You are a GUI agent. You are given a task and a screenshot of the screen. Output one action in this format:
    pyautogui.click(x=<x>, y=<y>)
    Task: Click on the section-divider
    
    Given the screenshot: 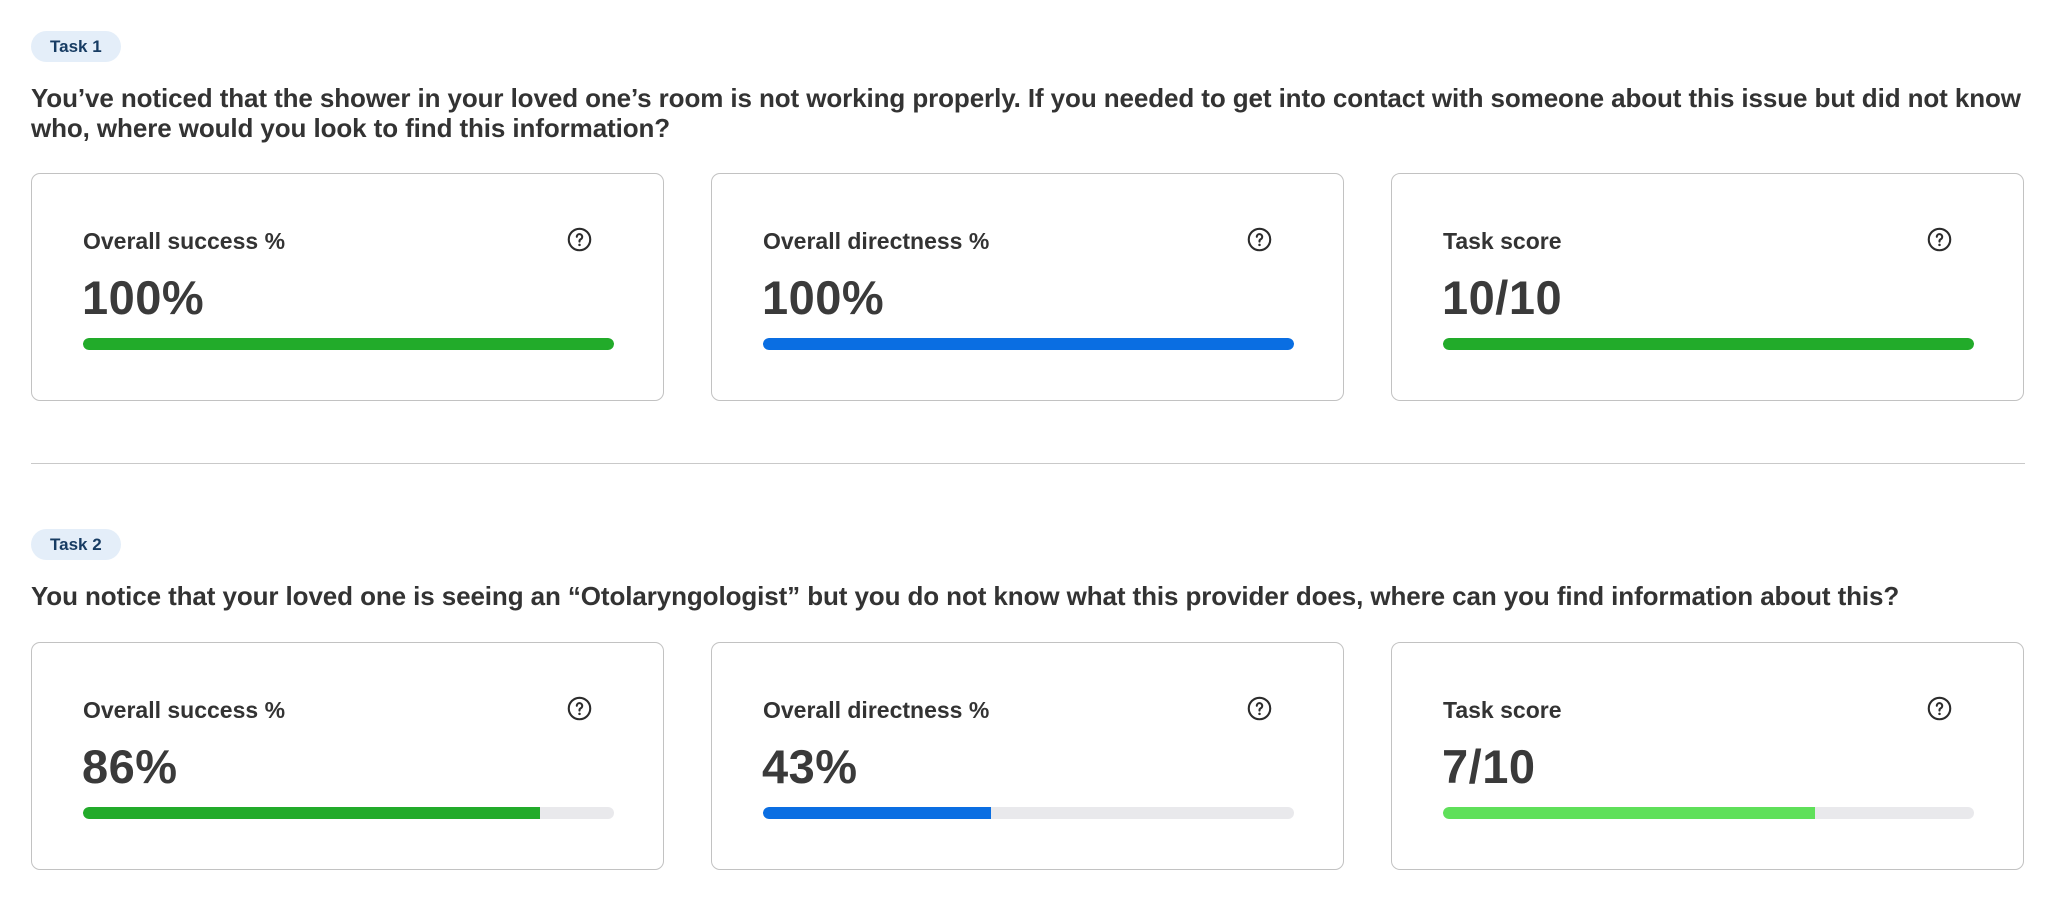 What is the action you would take?
    pyautogui.click(x=1028, y=463)
    